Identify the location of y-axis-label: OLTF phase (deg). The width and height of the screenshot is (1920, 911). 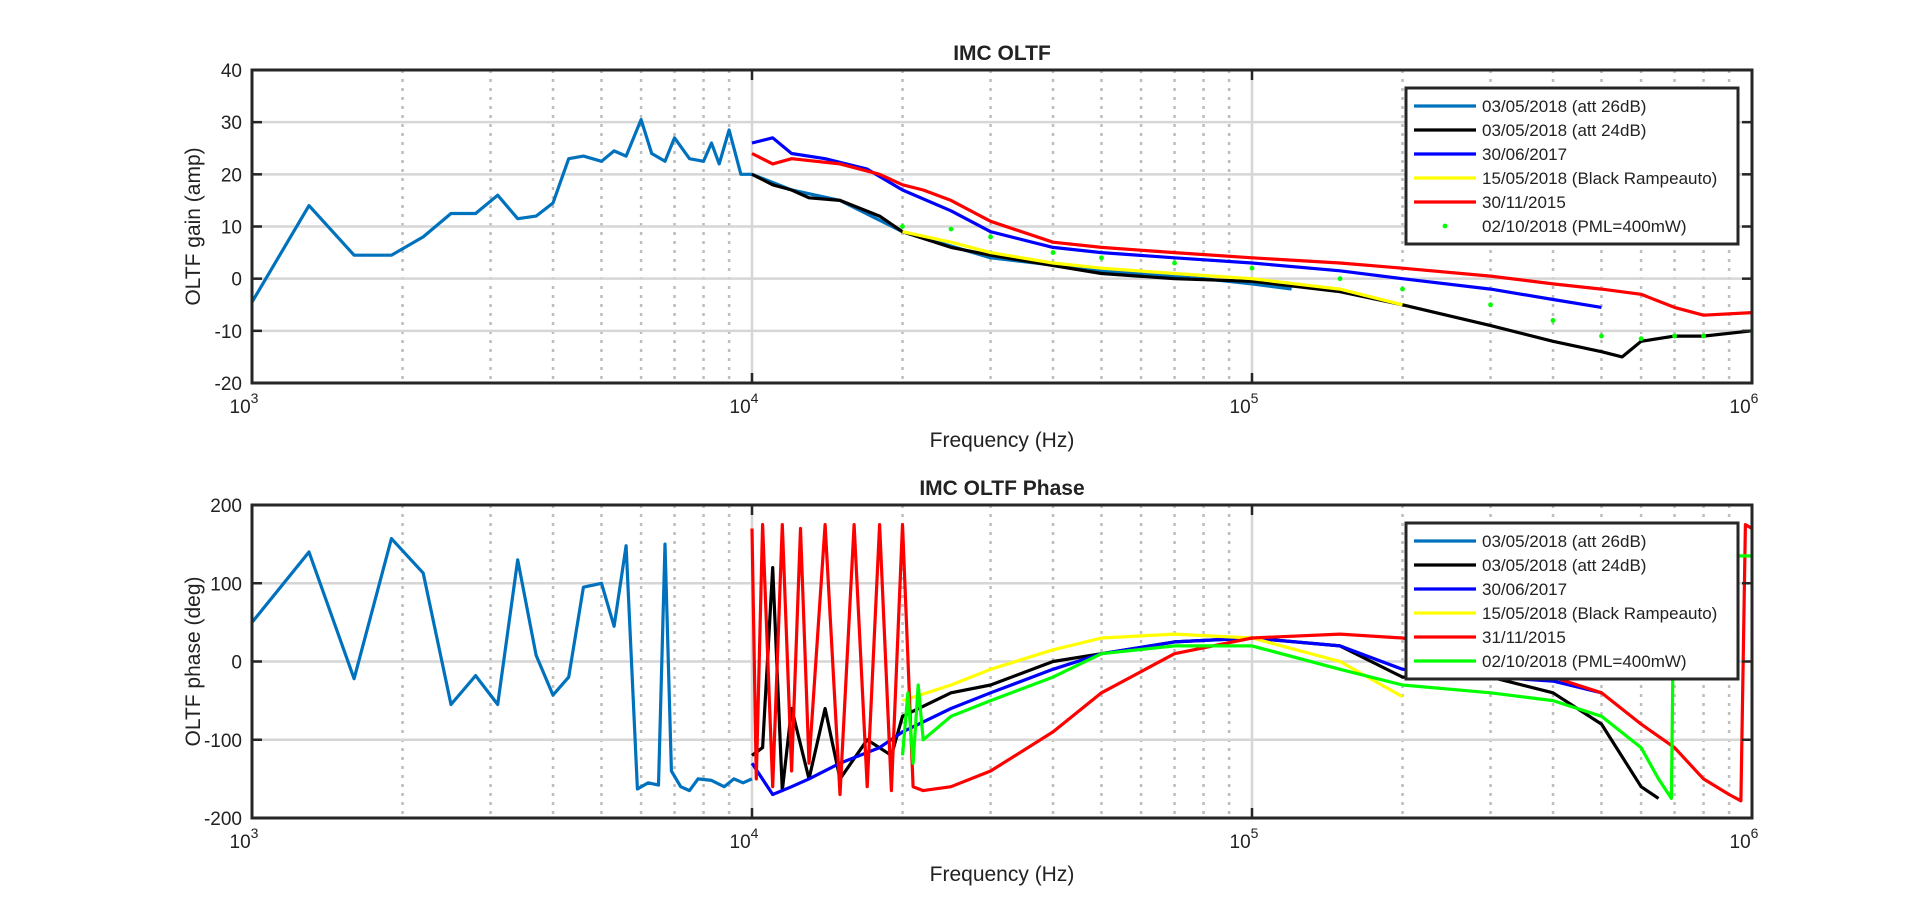
(193, 661).